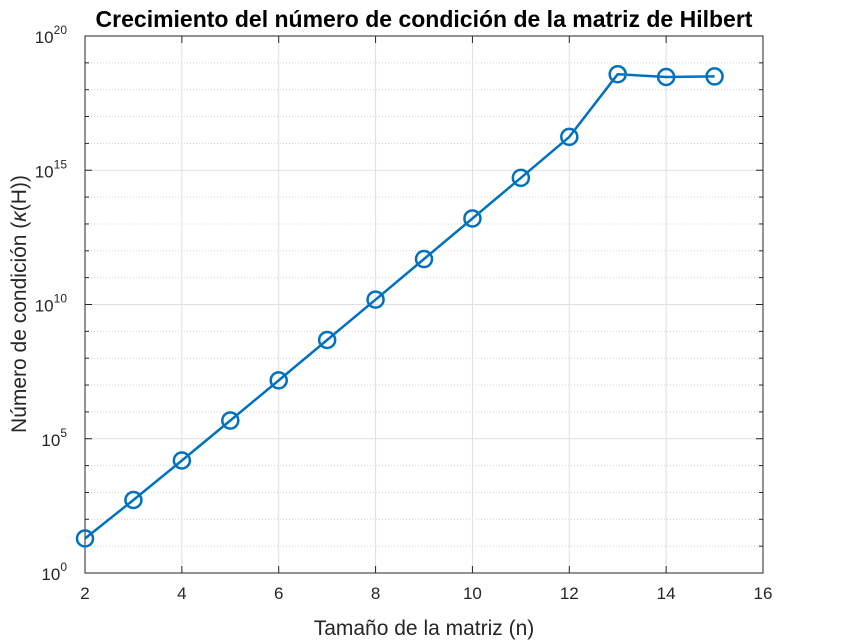 The height and width of the screenshot is (641, 843). I want to click on x-tick-label: 12, so click(569, 593).